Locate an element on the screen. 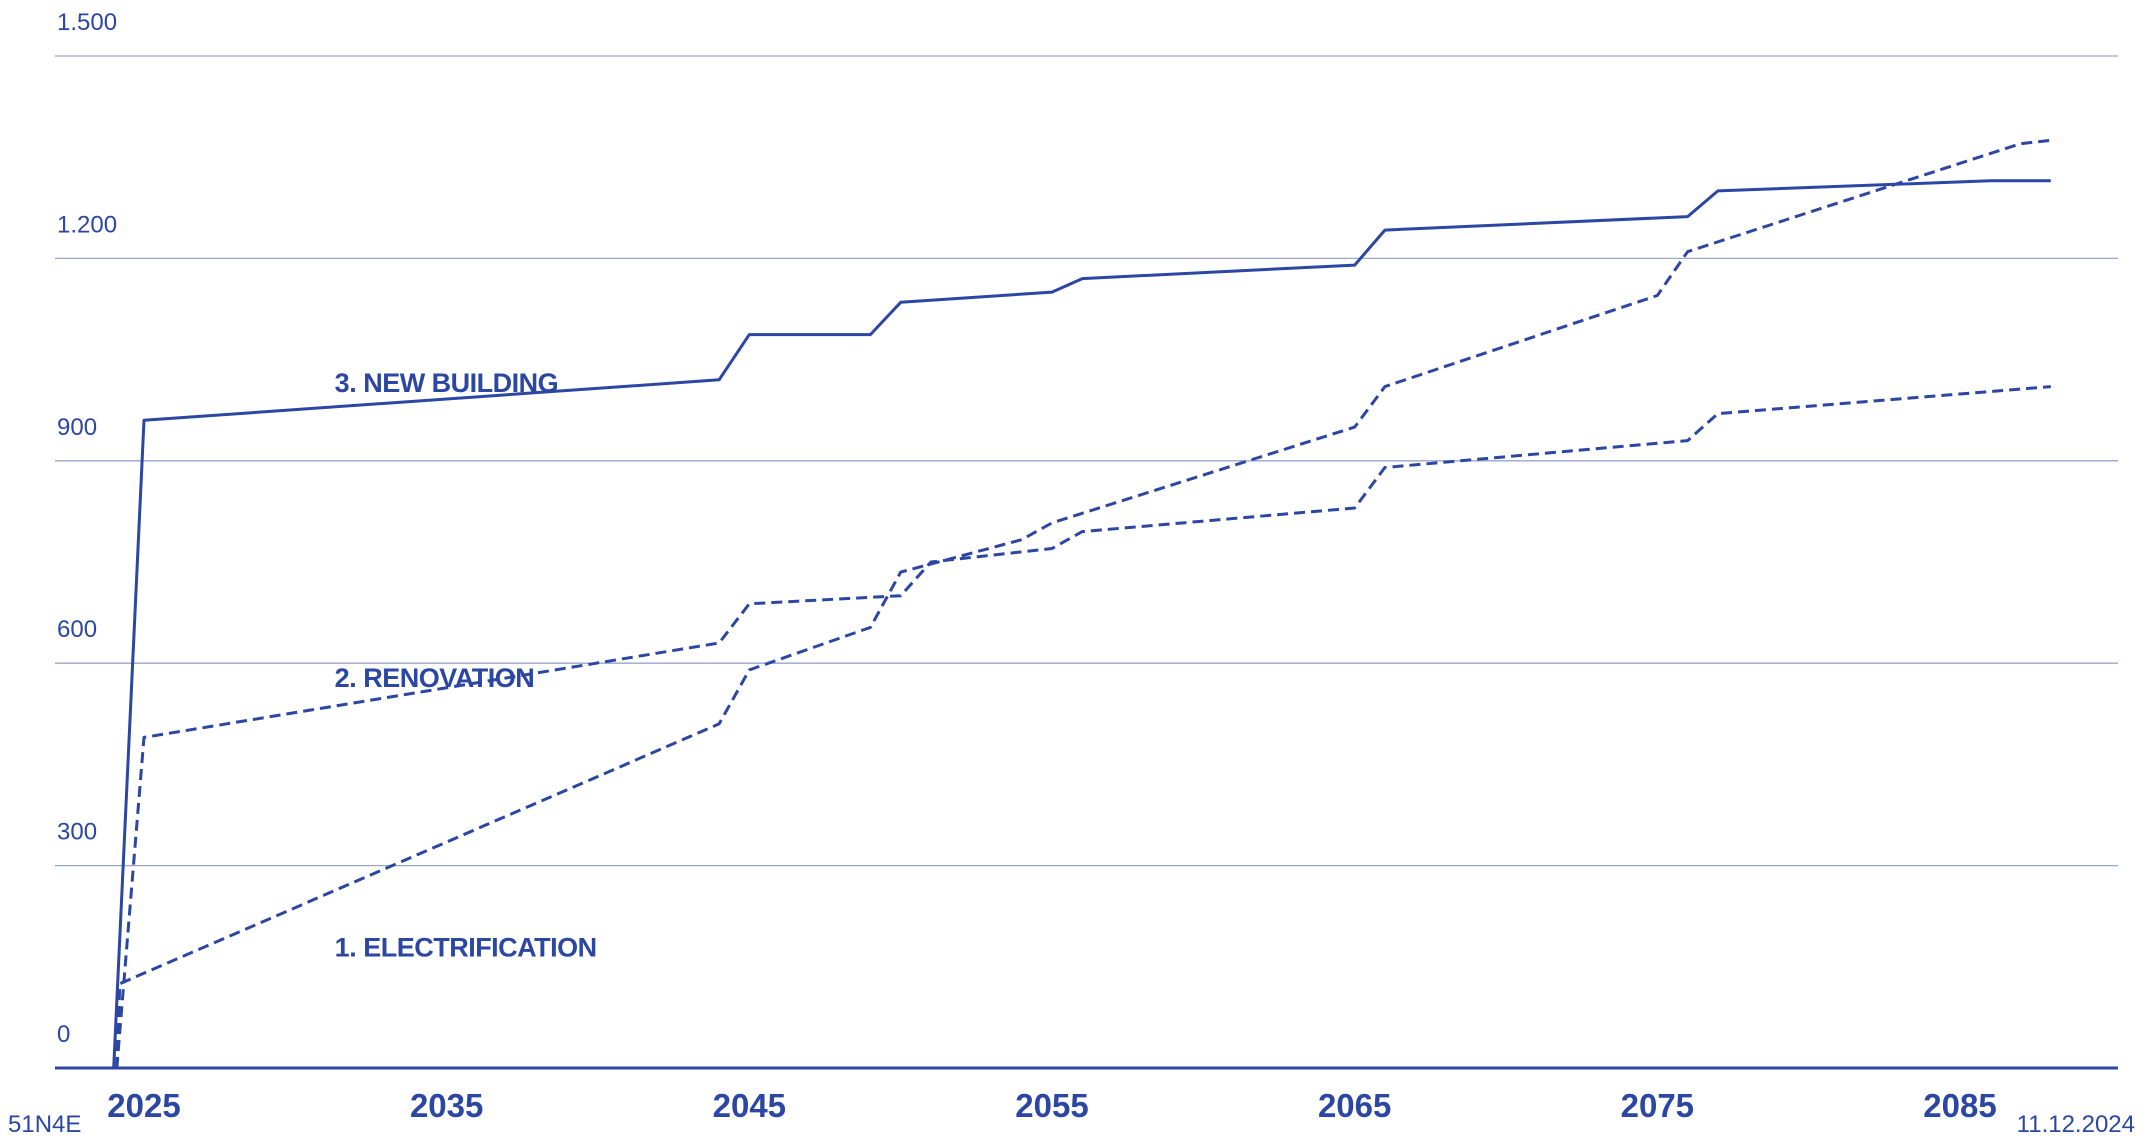 The width and height of the screenshot is (2149, 1141). y-tick-label-0: 0 is located at coordinates (63, 1034).